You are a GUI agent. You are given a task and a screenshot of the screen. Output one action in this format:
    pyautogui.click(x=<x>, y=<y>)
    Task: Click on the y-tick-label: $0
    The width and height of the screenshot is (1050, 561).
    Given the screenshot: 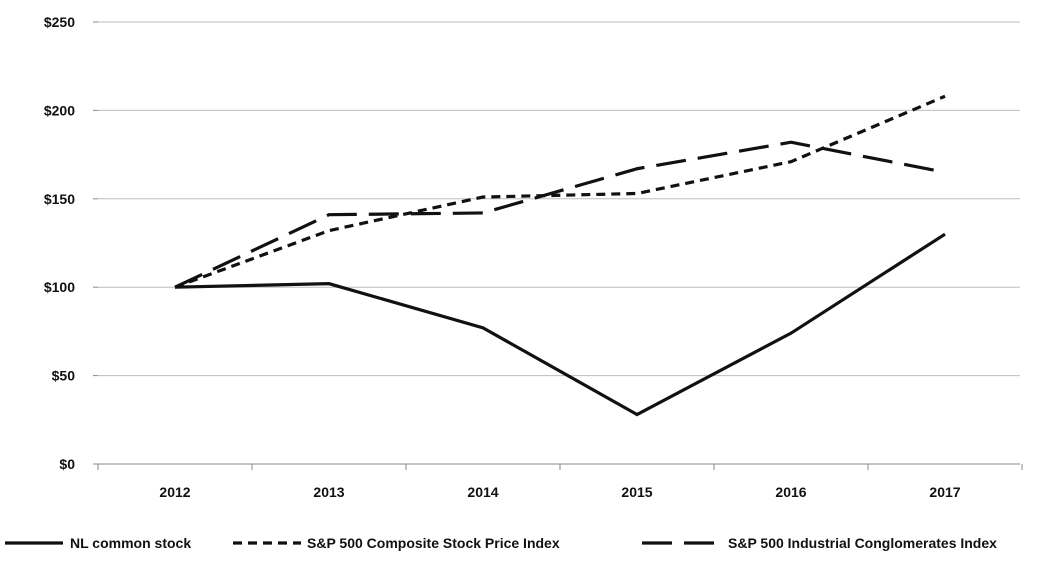 What is the action you would take?
    pyautogui.click(x=67, y=464)
    